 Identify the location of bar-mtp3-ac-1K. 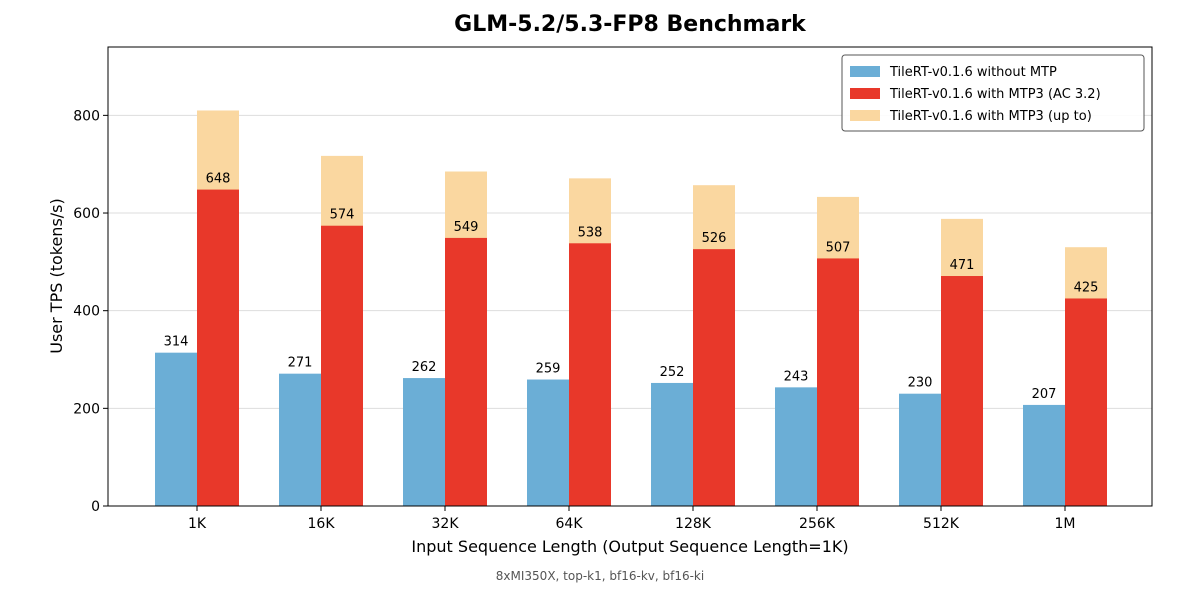
(218, 347).